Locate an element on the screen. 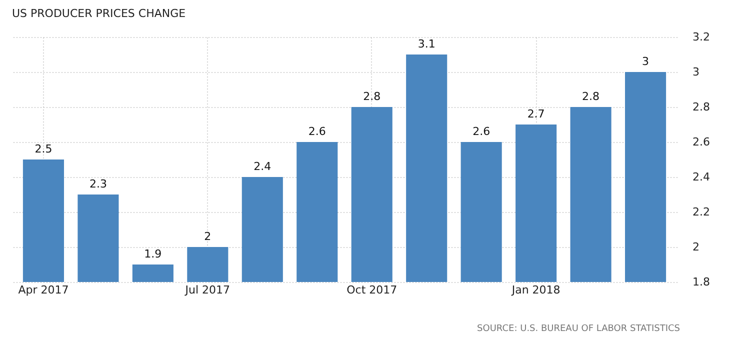  y-tick-label: 2.6 is located at coordinates (701, 142).